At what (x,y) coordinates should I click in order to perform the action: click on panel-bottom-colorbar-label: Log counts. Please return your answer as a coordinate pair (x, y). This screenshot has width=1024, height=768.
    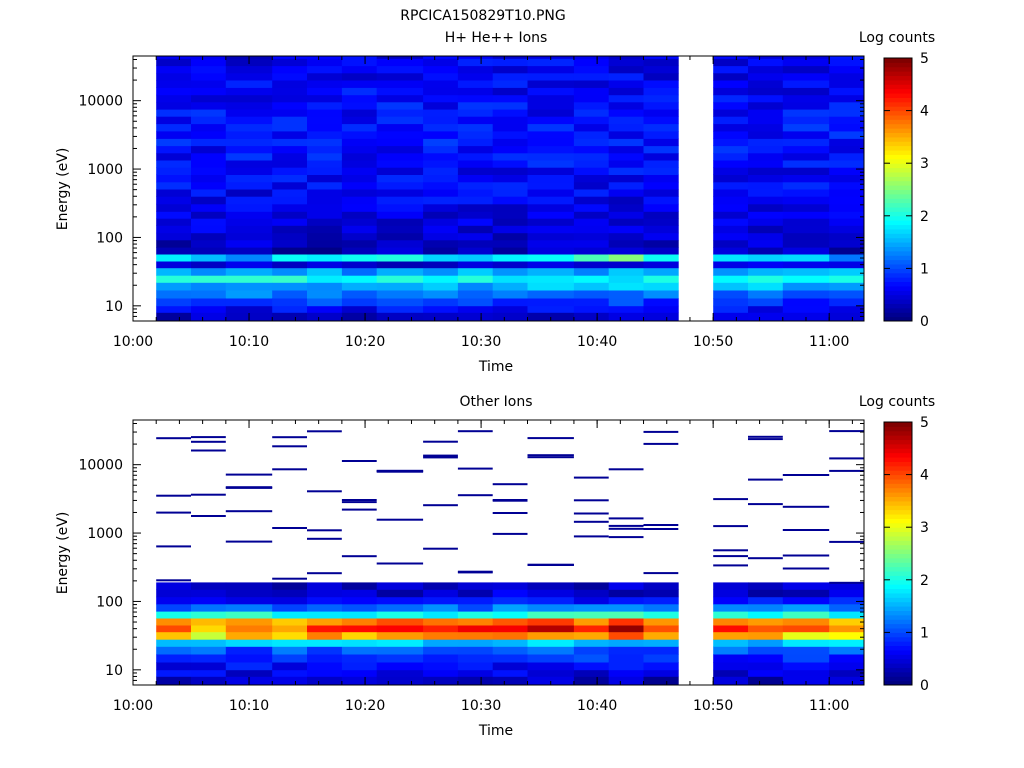
    Looking at the image, I should click on (897, 402).